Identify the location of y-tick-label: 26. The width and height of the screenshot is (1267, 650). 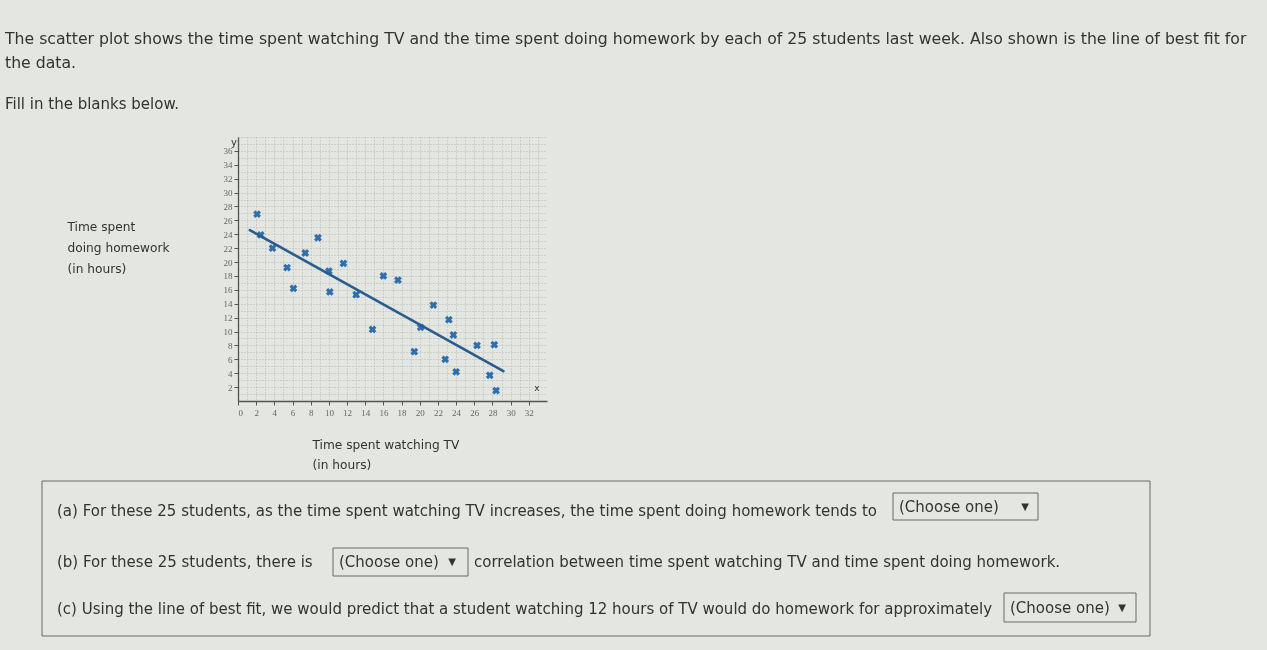
(228, 220).